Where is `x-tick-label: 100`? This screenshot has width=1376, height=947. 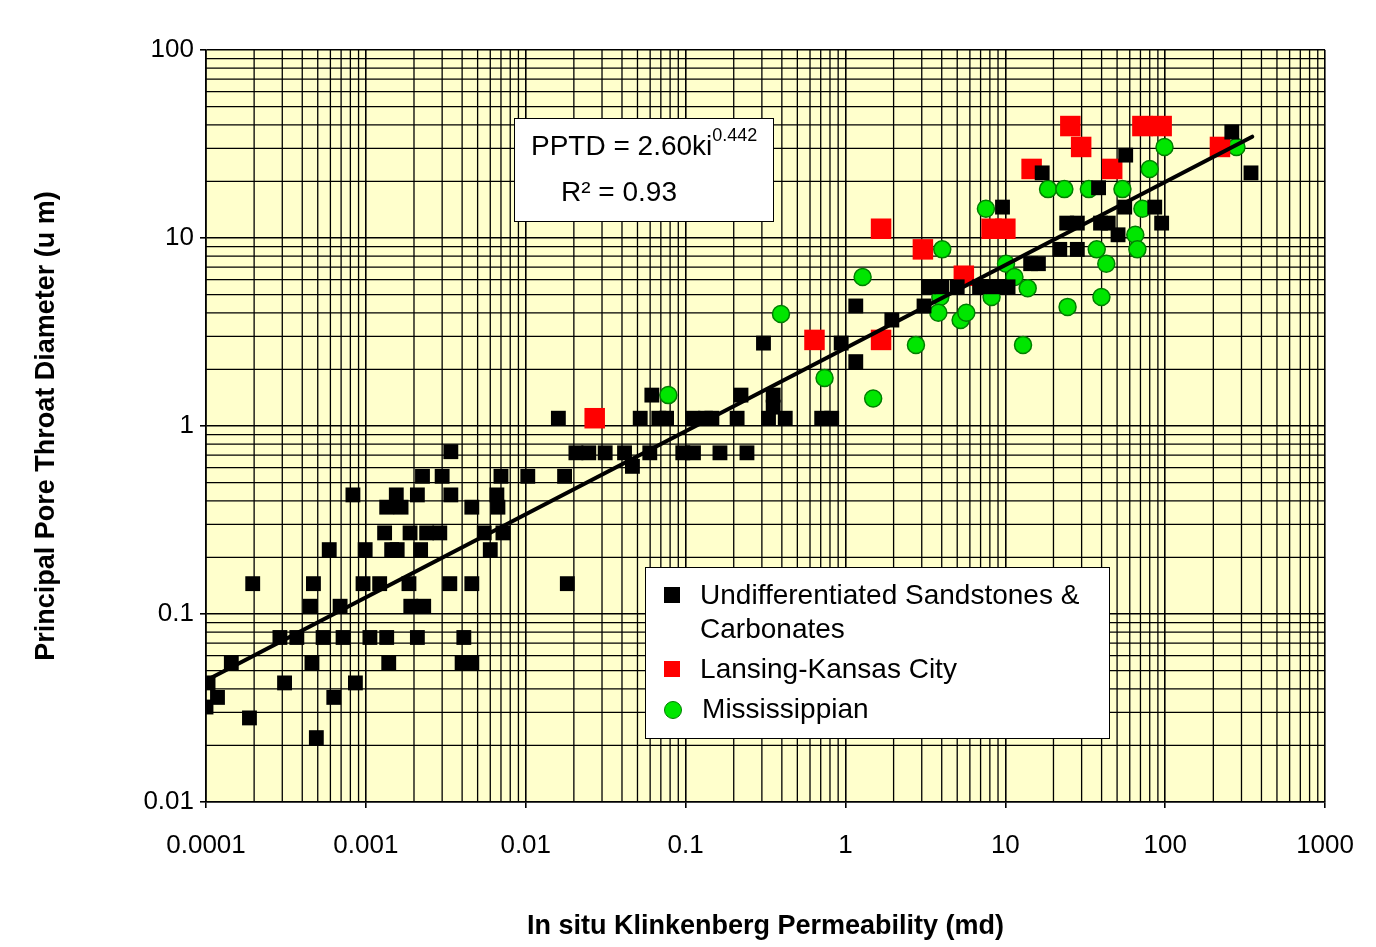
x-tick-label: 100 is located at coordinates (1165, 843).